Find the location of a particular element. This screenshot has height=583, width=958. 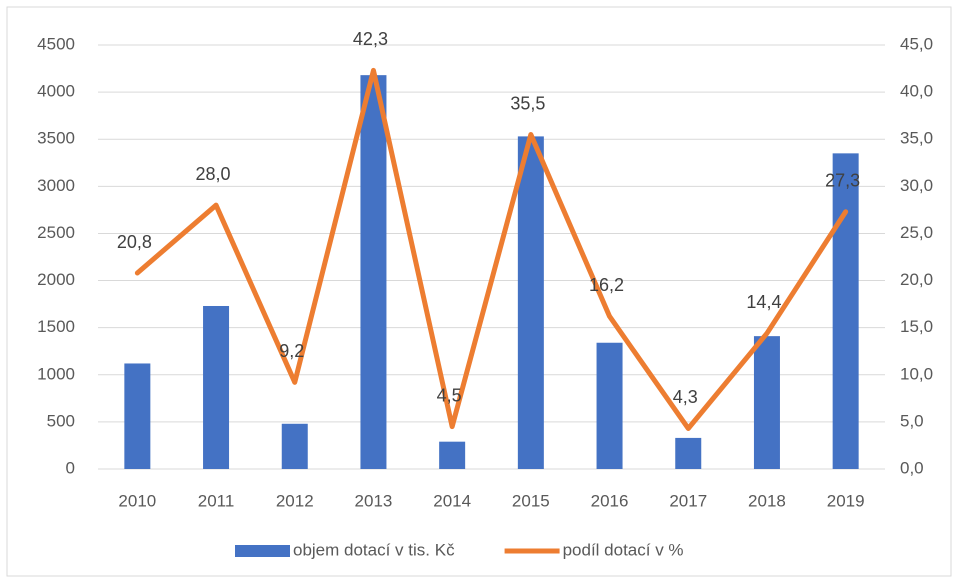

data-label: 42,3 is located at coordinates (370, 39).